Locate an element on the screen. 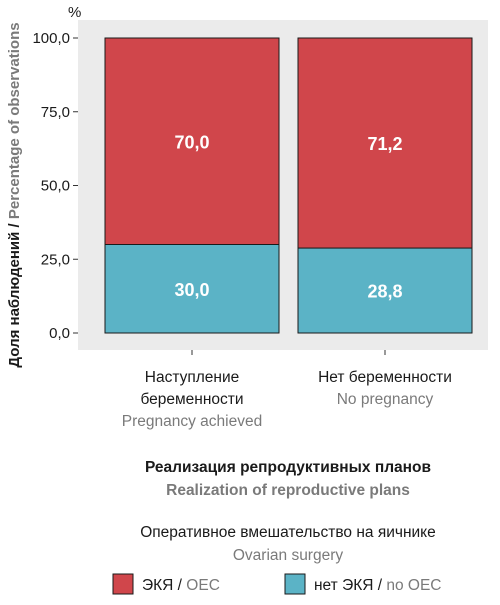  legend-label-ru: нет ЭКЯ / is located at coordinates (350, 585).